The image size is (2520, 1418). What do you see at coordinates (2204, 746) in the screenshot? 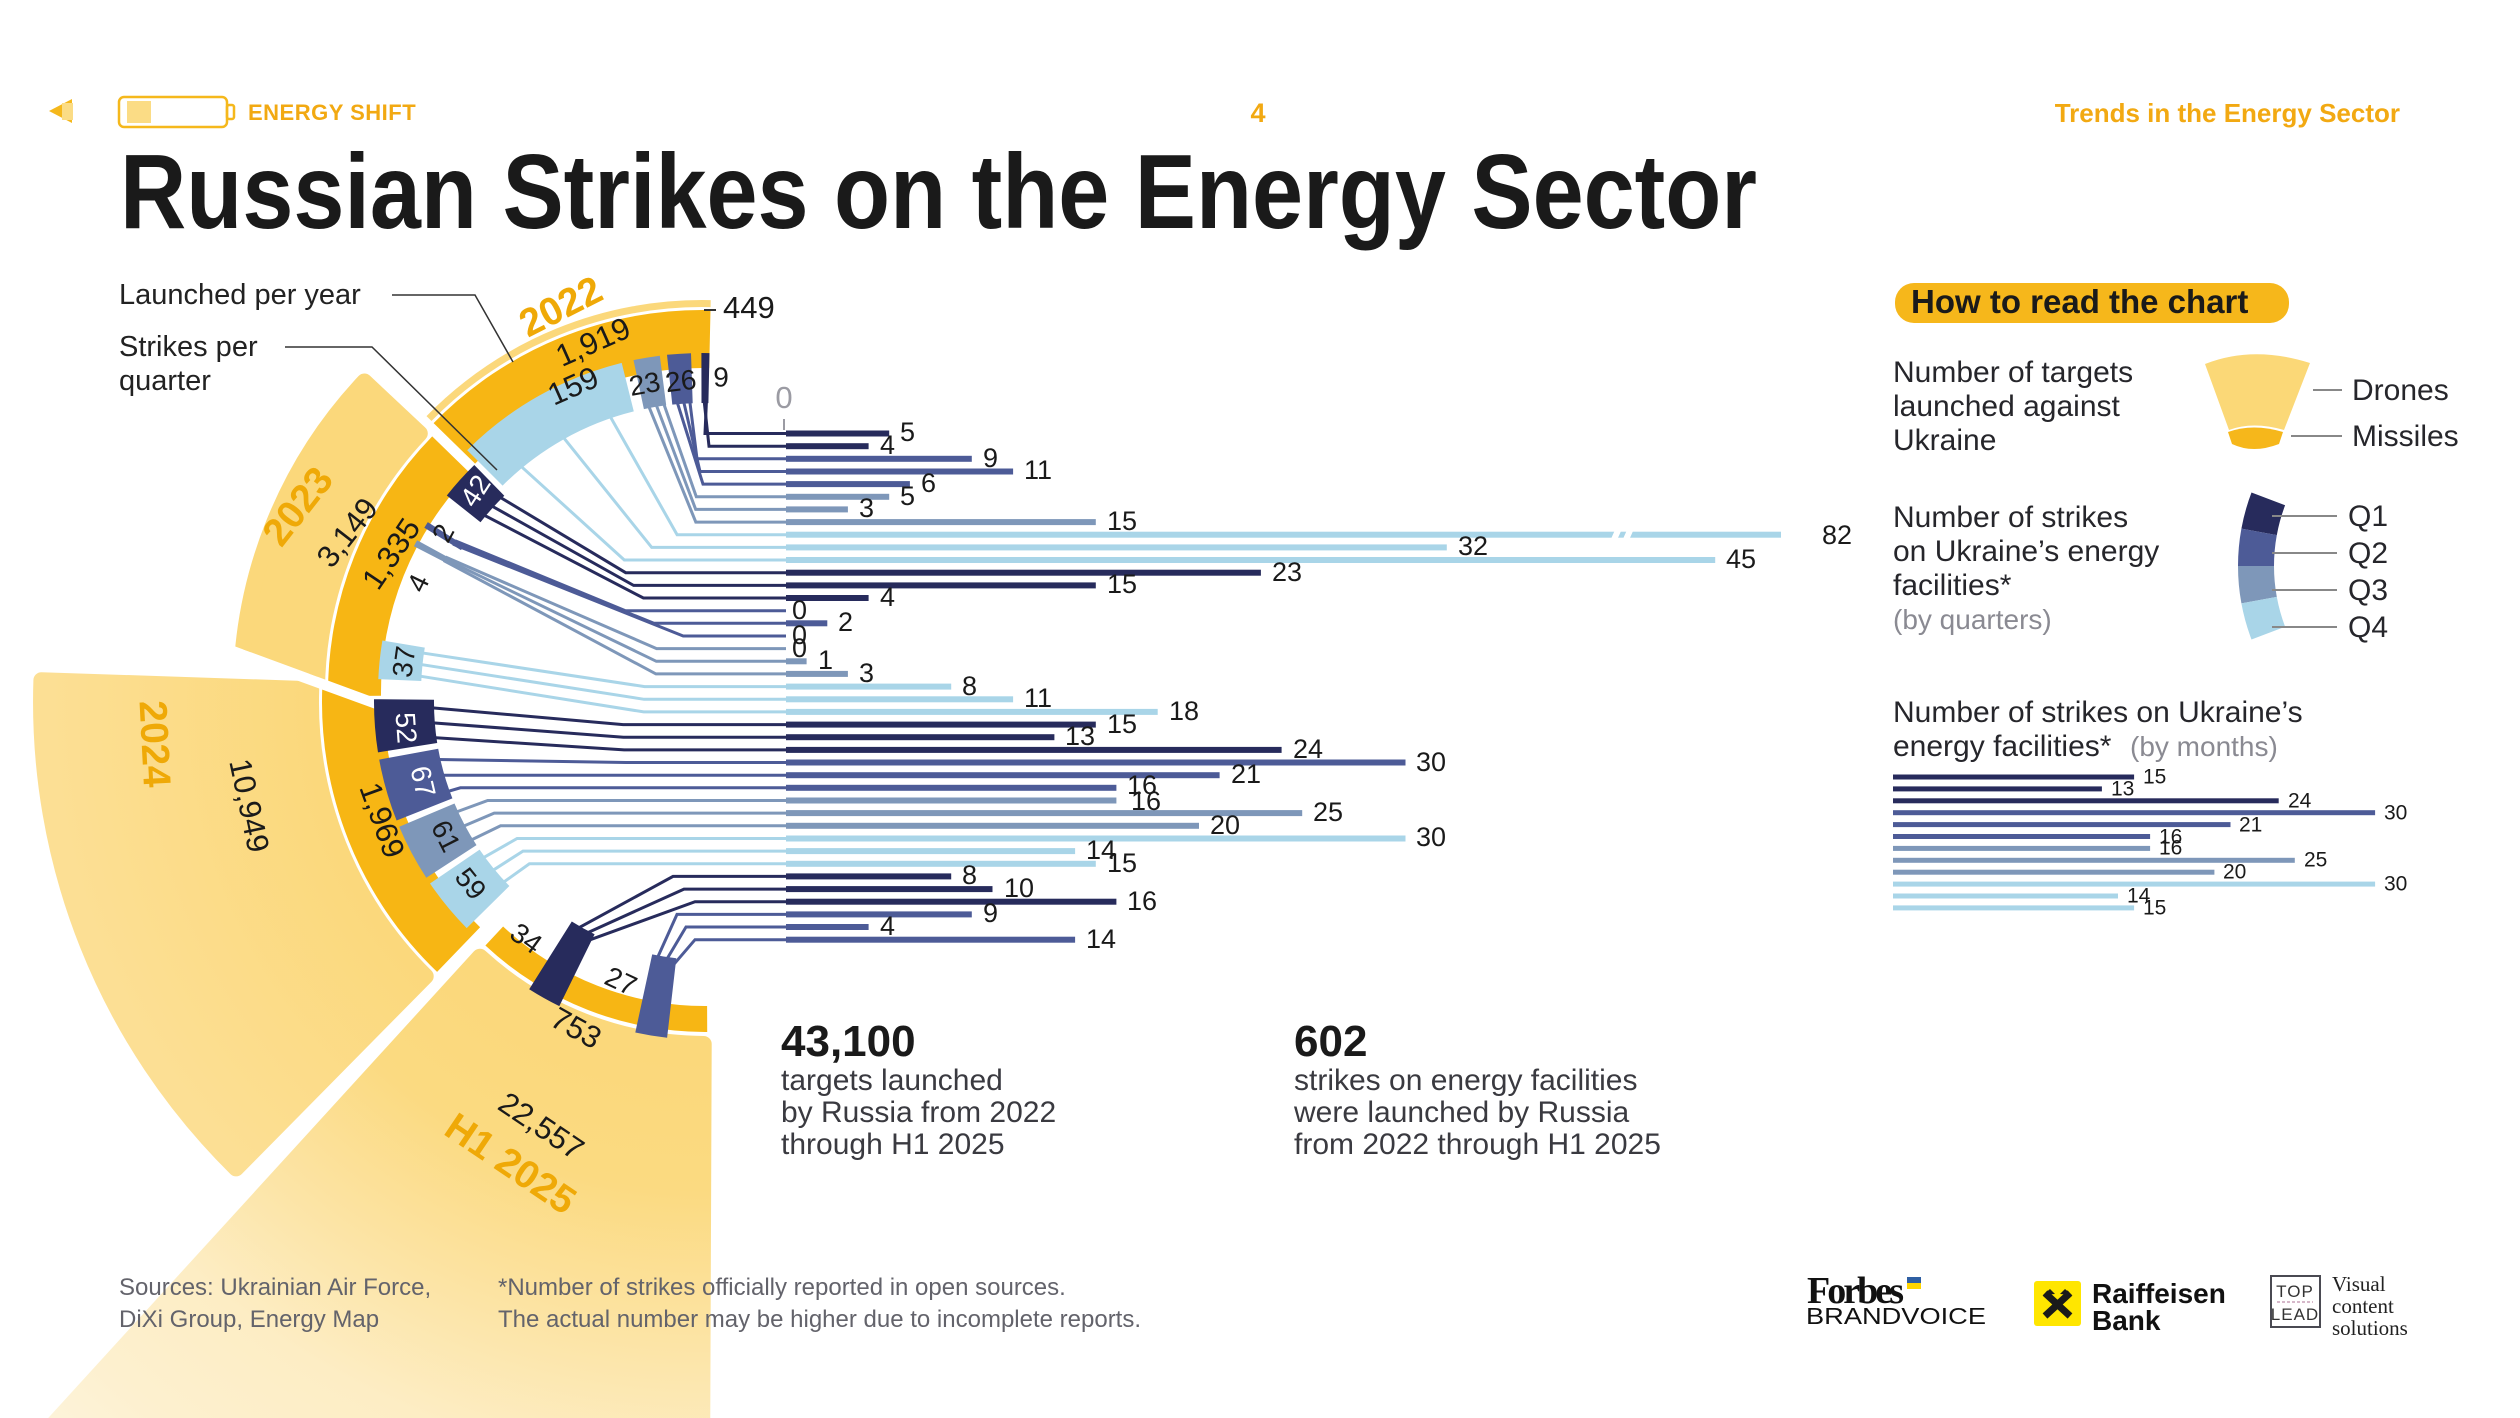
I see `svg-text: (by months)` at bounding box center [2204, 746].